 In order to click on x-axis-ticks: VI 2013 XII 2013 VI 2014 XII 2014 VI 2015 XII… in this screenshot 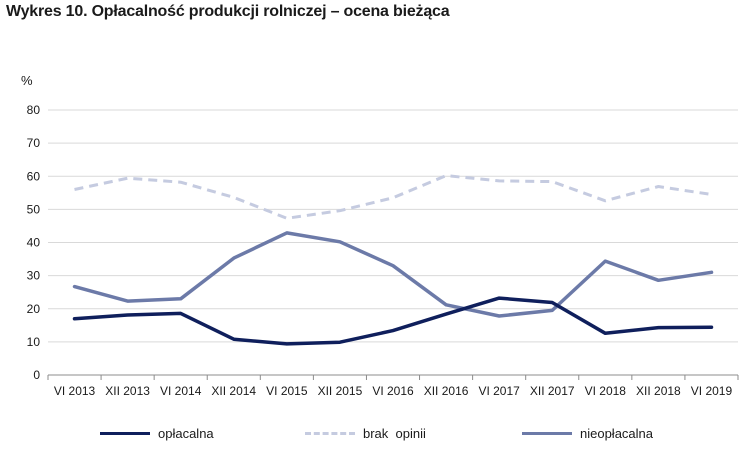, I will do `click(393, 386)`.